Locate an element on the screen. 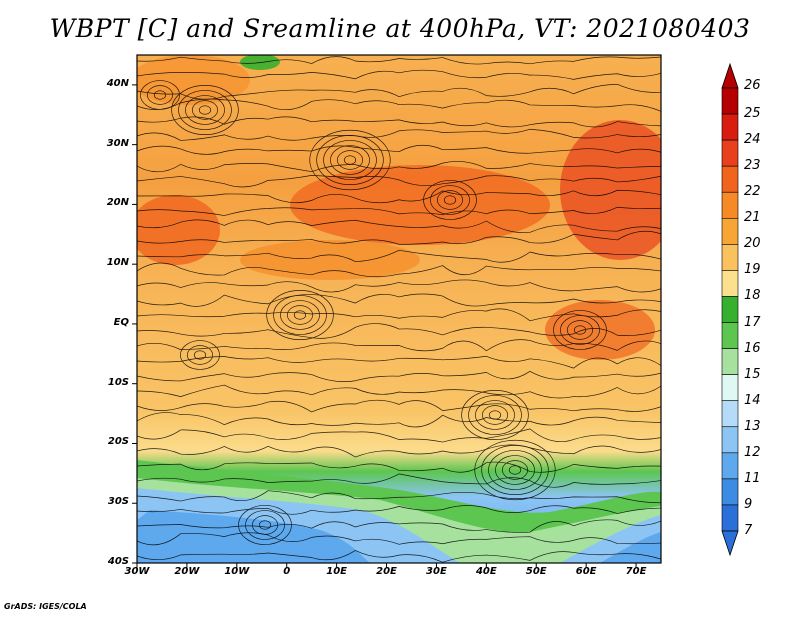 This screenshot has width=800, height=618. lat-tick-label: 20N is located at coordinates (117, 203).